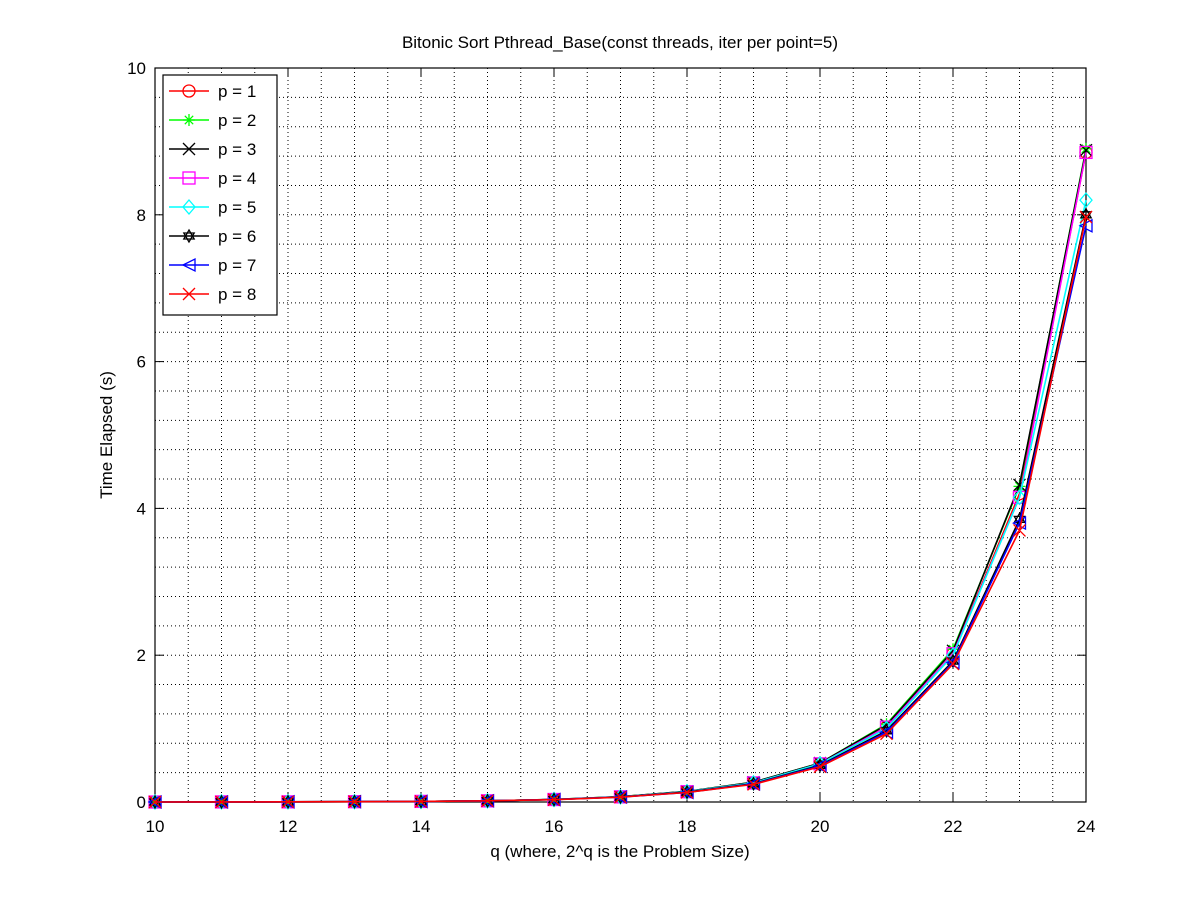 The width and height of the screenshot is (1200, 900). What do you see at coordinates (237, 207) in the screenshot?
I see `legend-label: p = 5` at bounding box center [237, 207].